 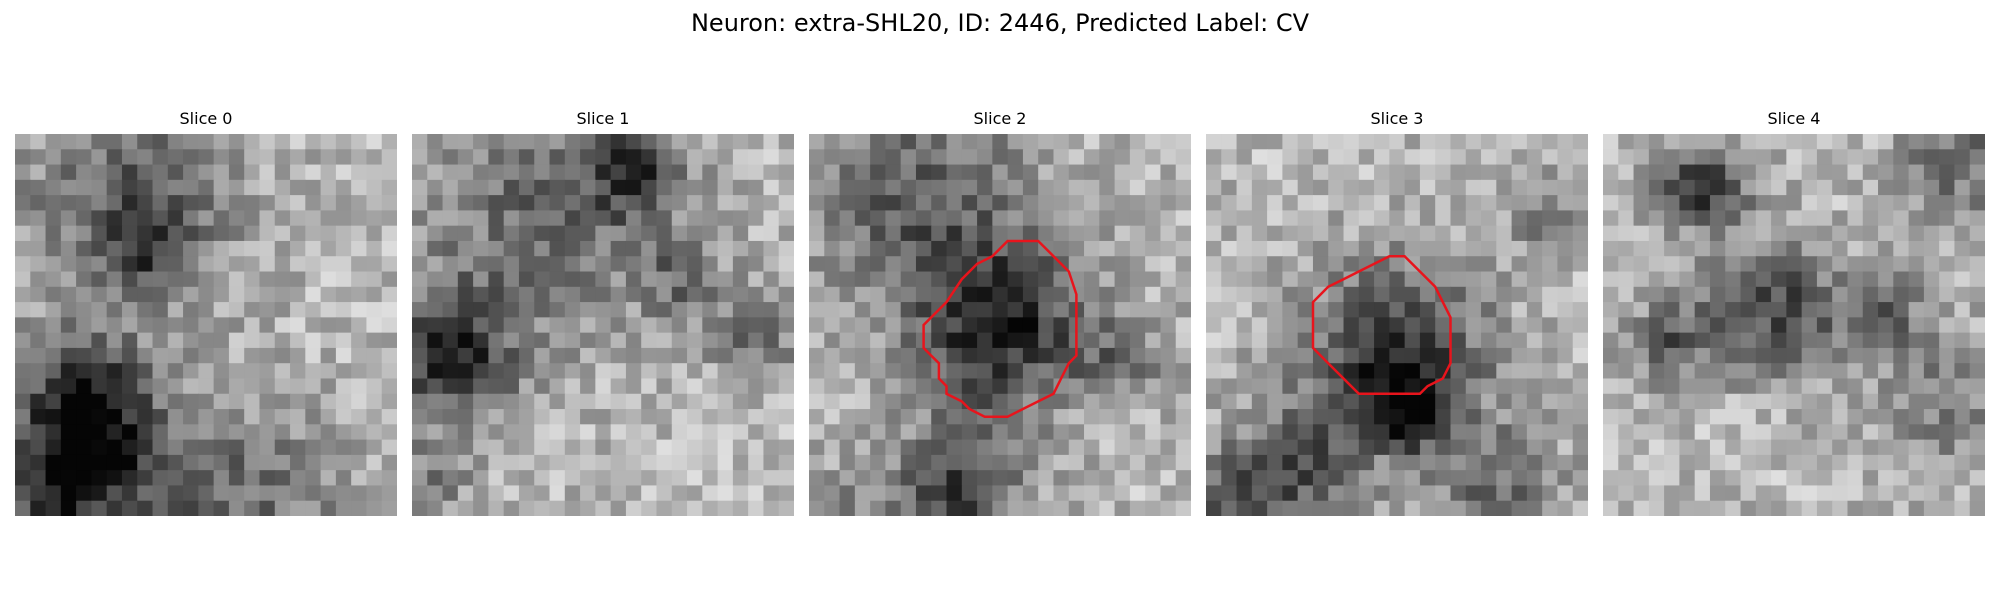 I want to click on slice-panel-1: Slice 1, so click(x=603, y=312).